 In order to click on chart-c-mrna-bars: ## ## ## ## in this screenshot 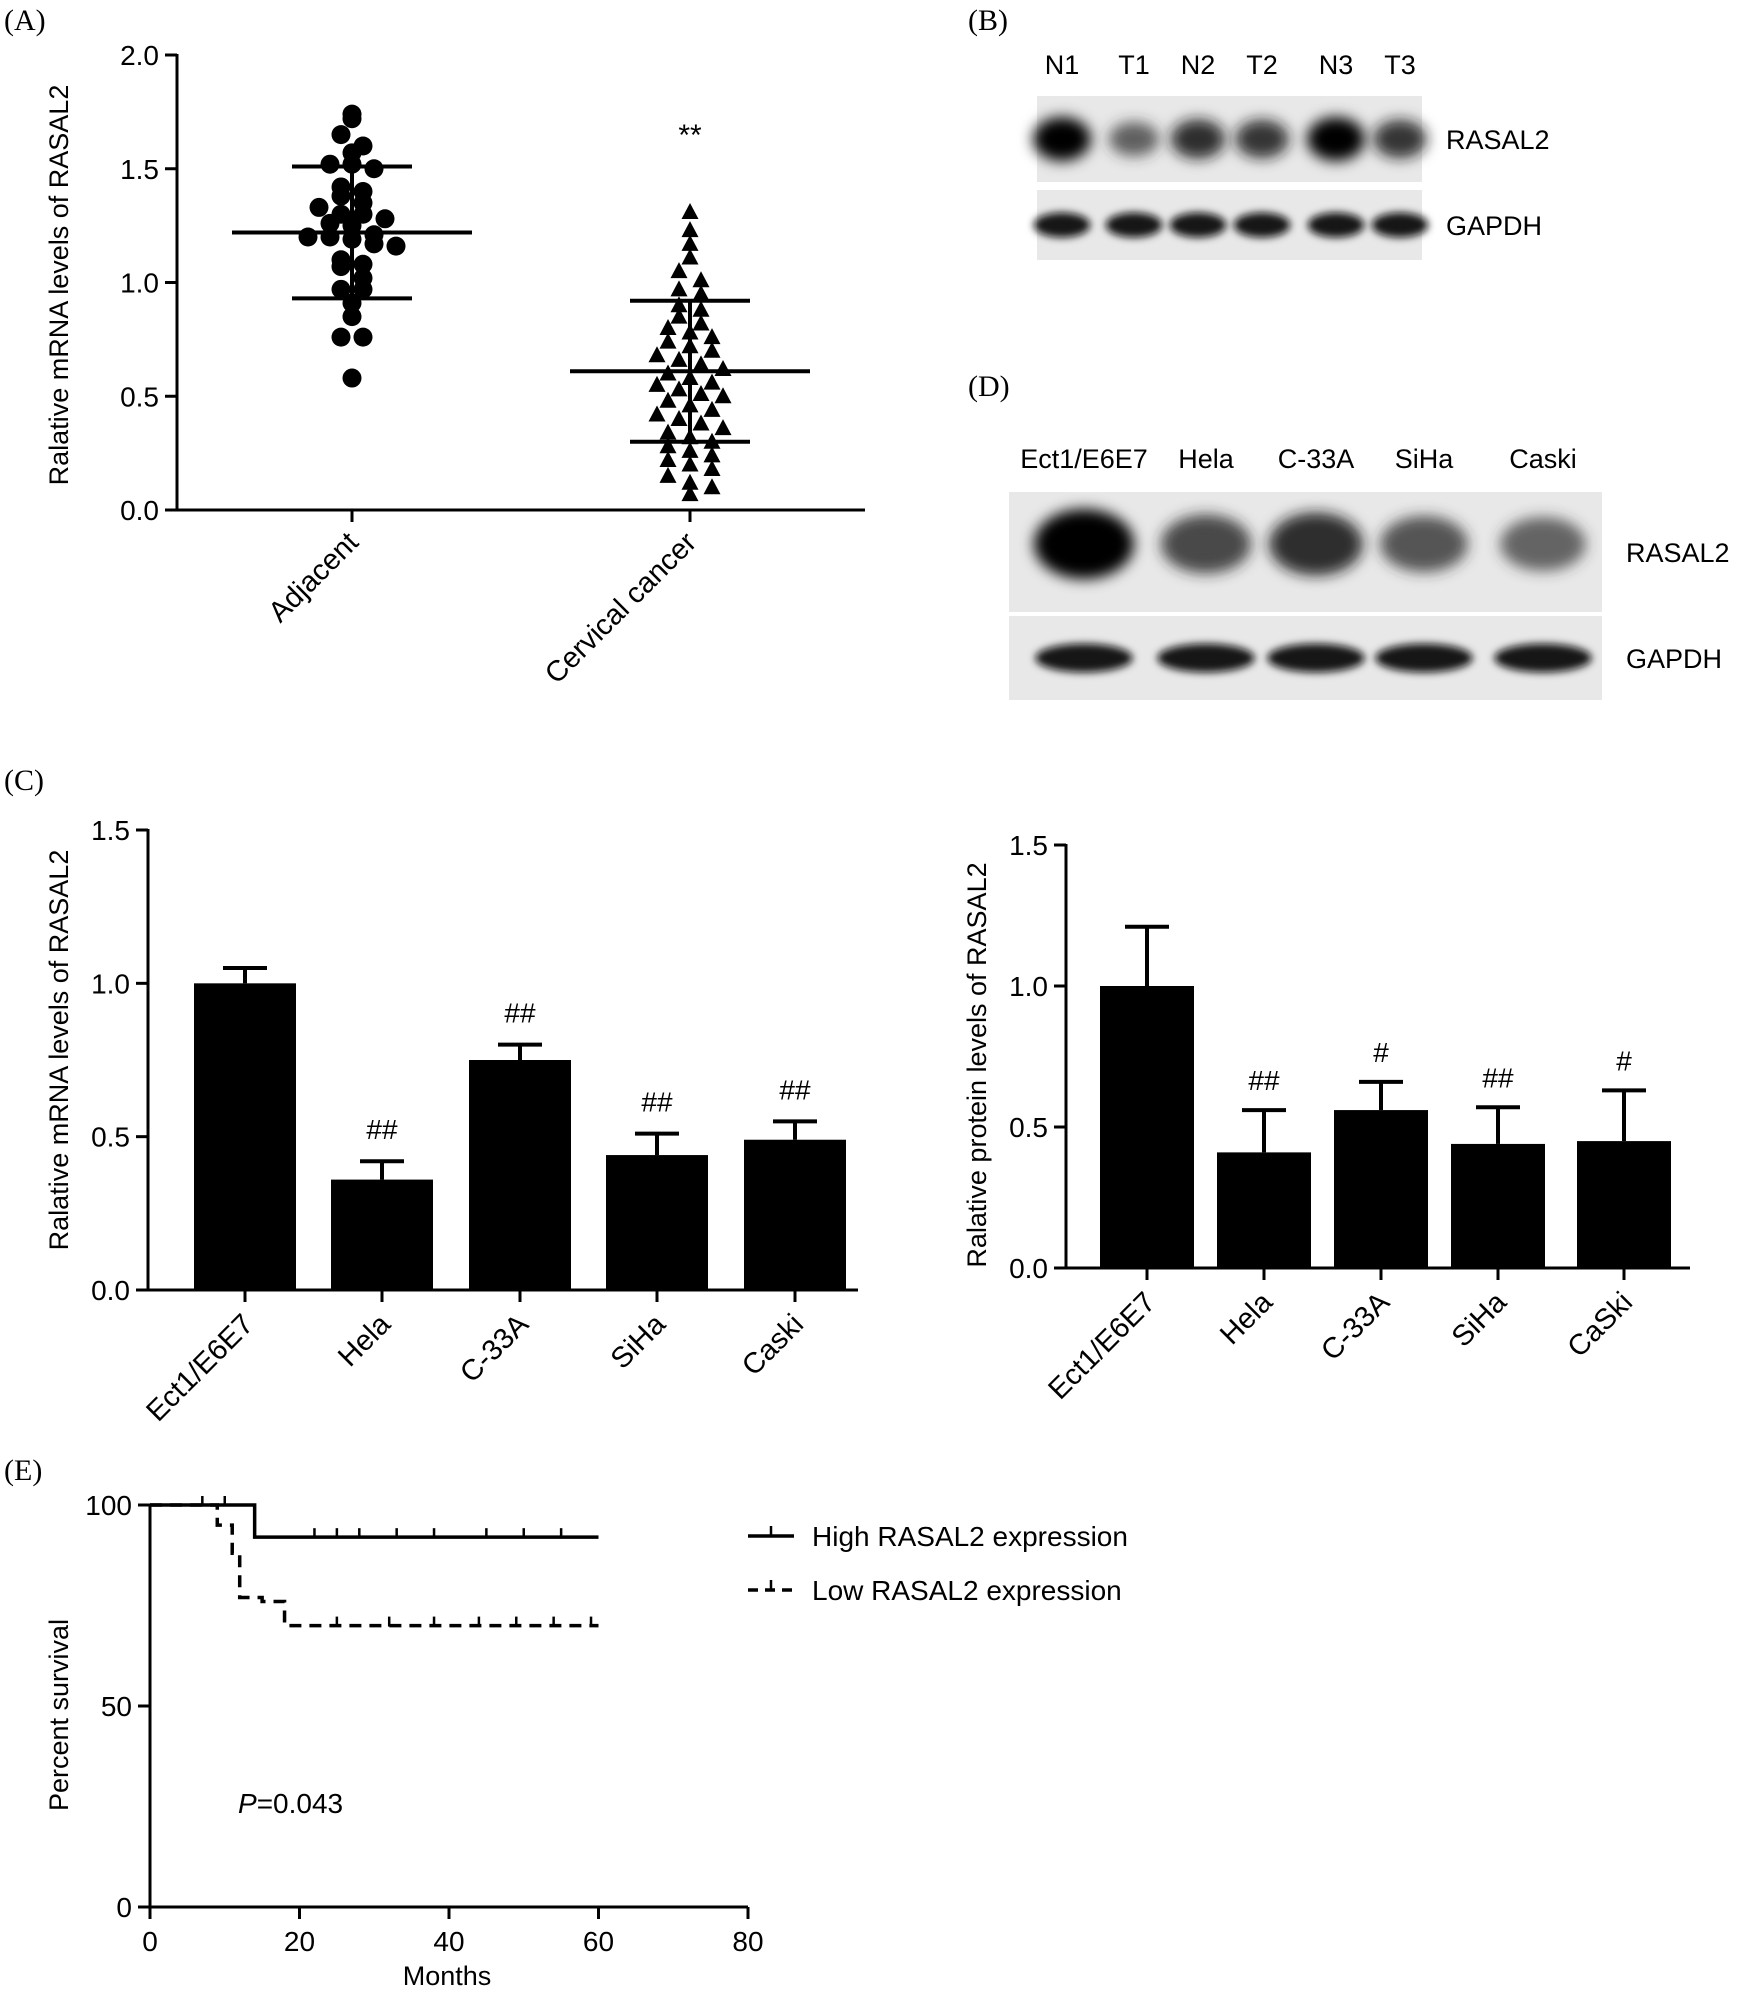, I will do `click(520, 1128)`.